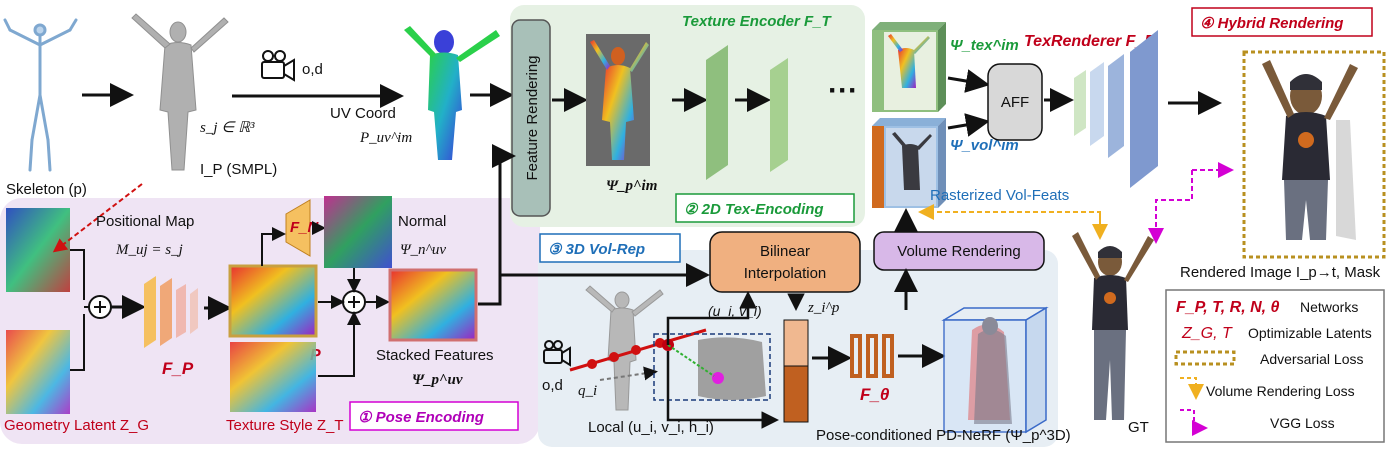  What do you see at coordinates (40, 95) in the screenshot?
I see `skeleton-figure` at bounding box center [40, 95].